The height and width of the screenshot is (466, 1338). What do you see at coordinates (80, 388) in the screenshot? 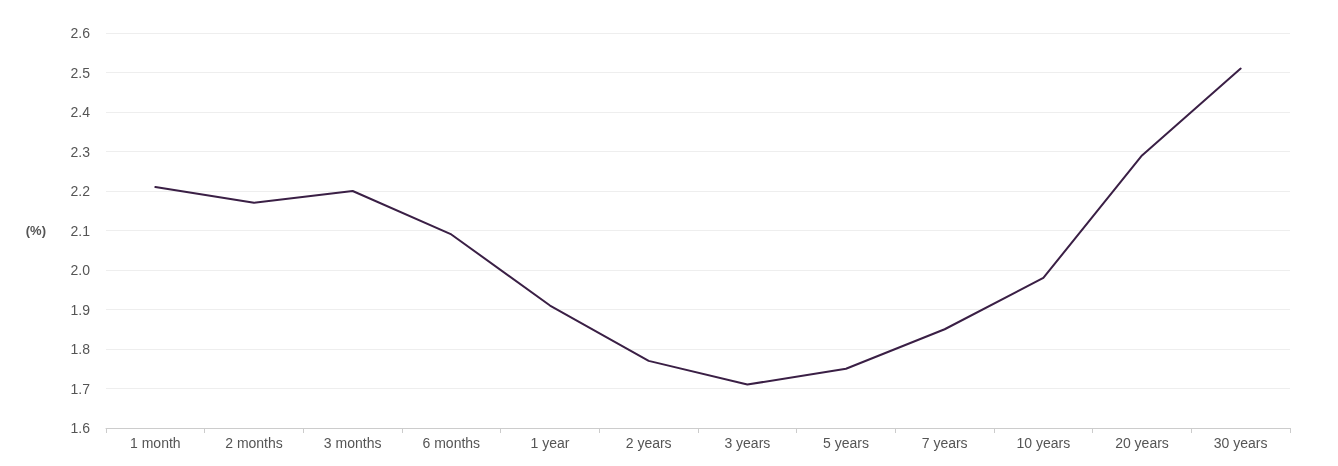
I see `y-tick-label: 1.7` at bounding box center [80, 388].